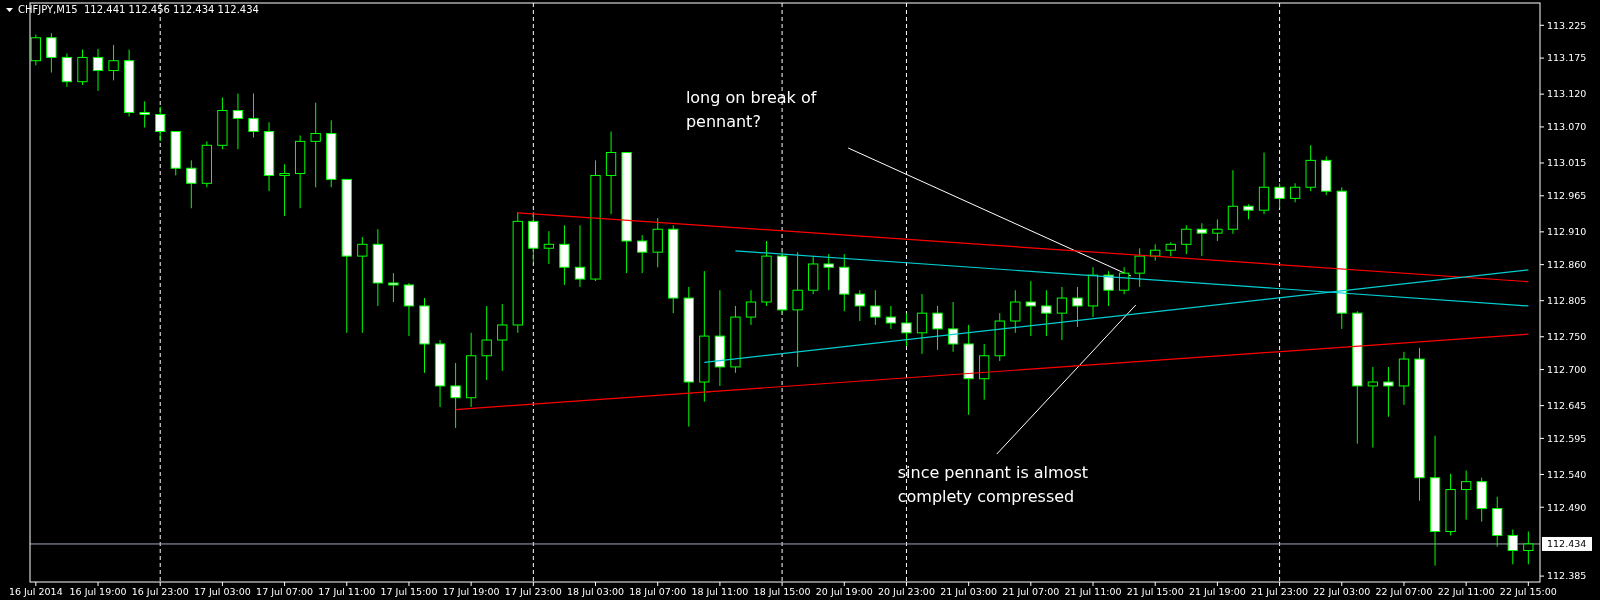 Image resolution: width=1600 pixels, height=600 pixels. What do you see at coordinates (1567, 196) in the screenshot?
I see `y-tick-label: 112.965` at bounding box center [1567, 196].